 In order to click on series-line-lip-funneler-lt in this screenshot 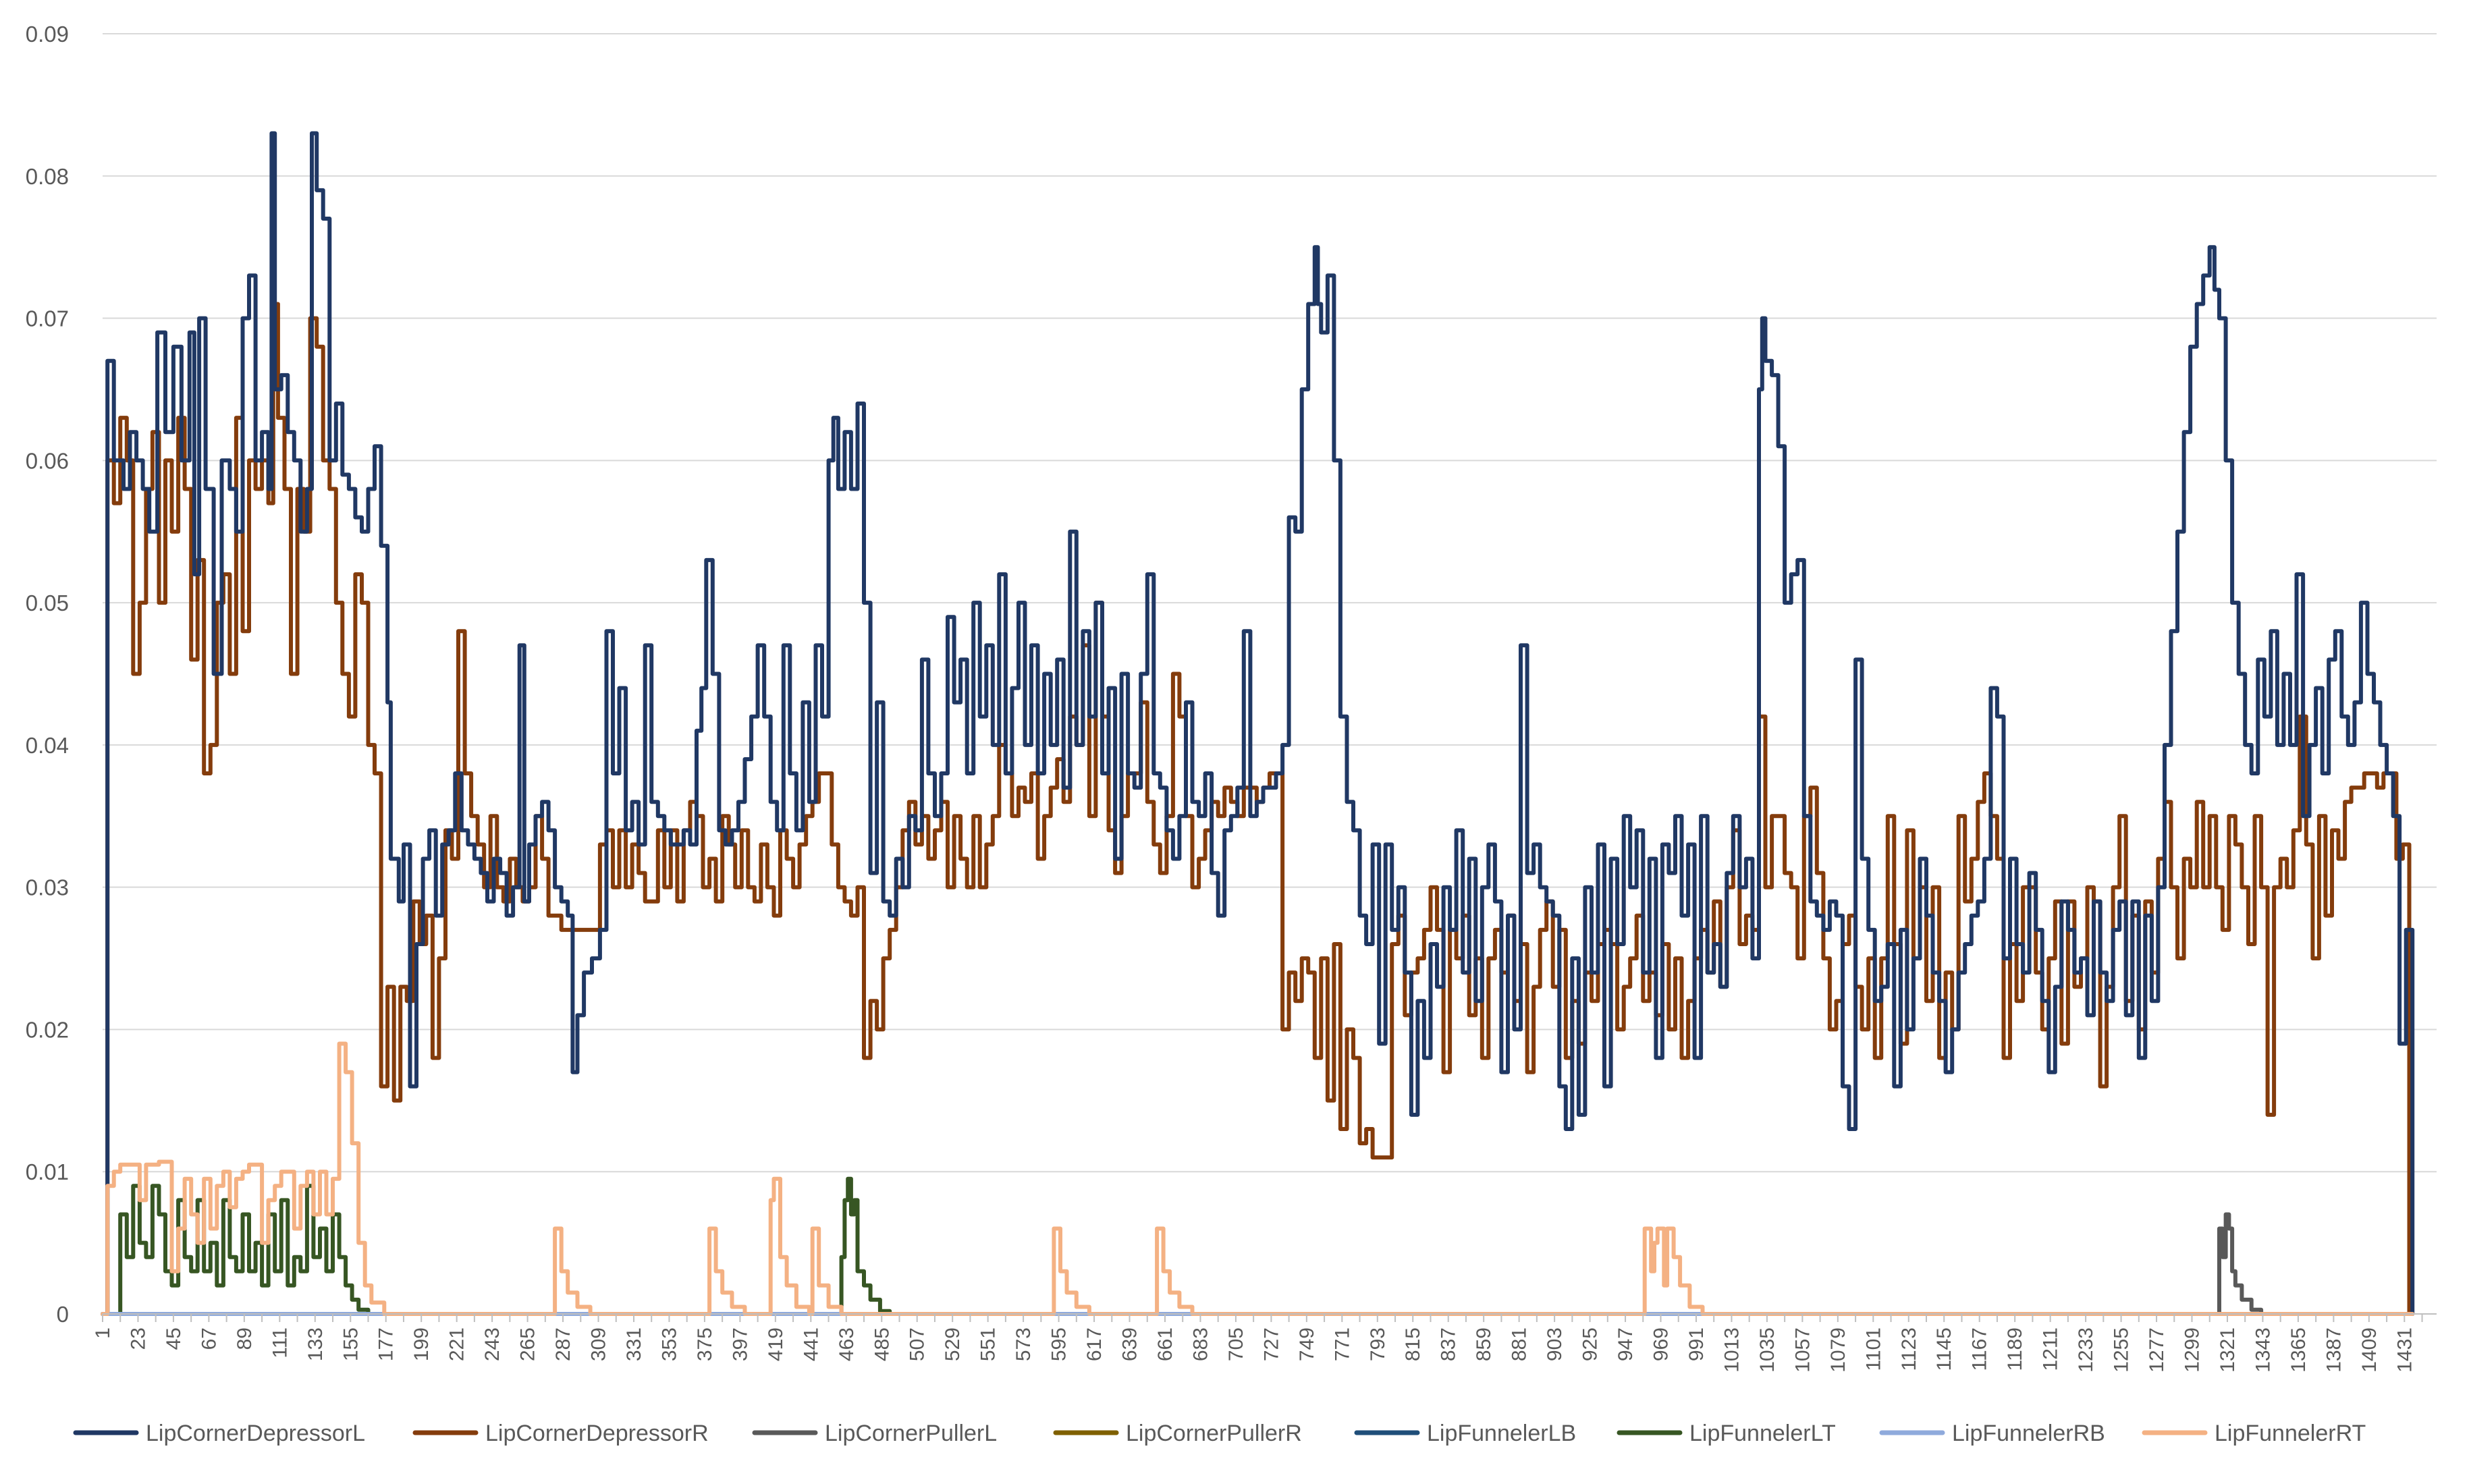, I will do `click(1258, 1246)`.